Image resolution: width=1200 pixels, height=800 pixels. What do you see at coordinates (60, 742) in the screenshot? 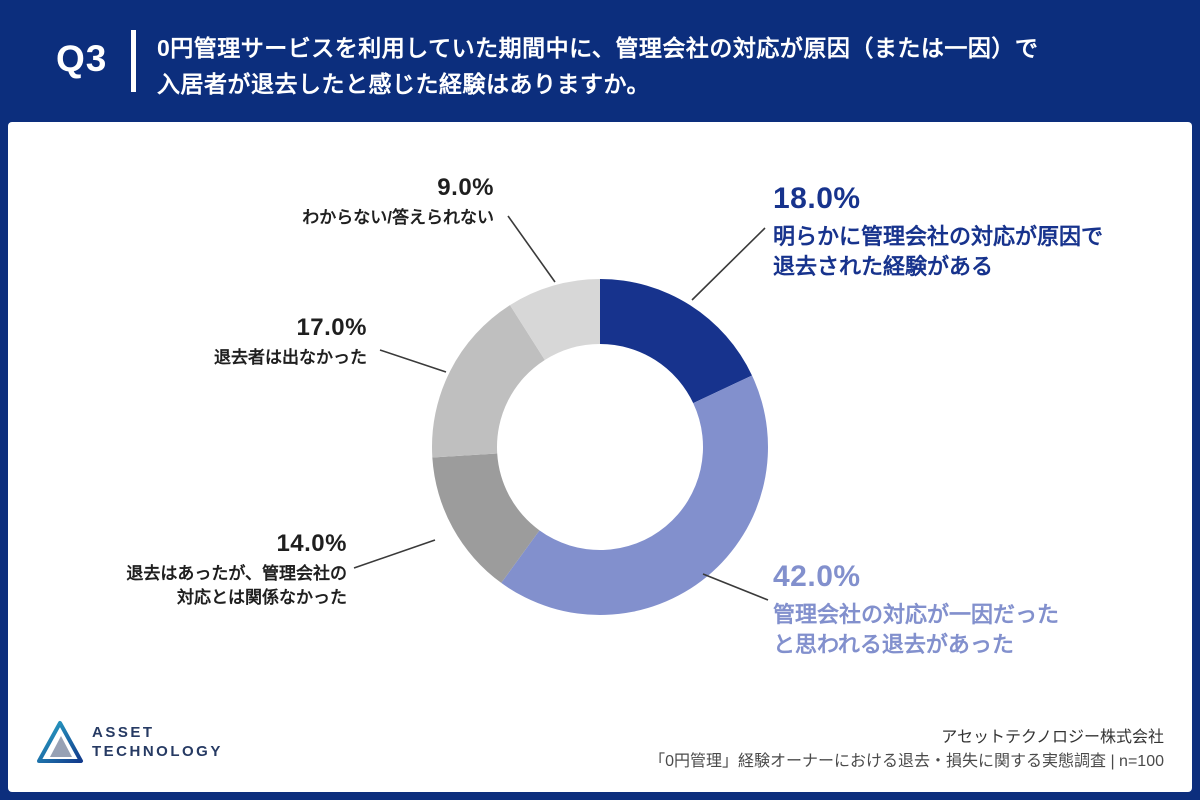
I see `logo-triangle-icon` at bounding box center [60, 742].